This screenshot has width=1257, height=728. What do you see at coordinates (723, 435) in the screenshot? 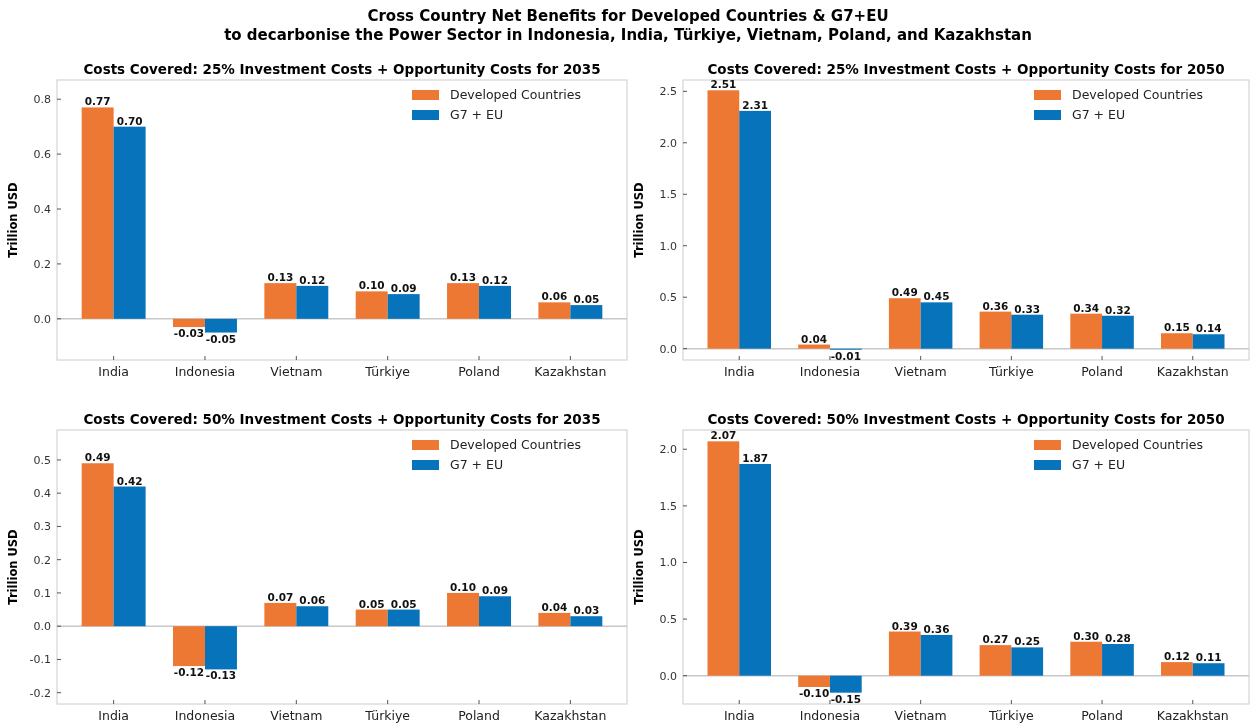
I see `data-label: 2.07` at bounding box center [723, 435].